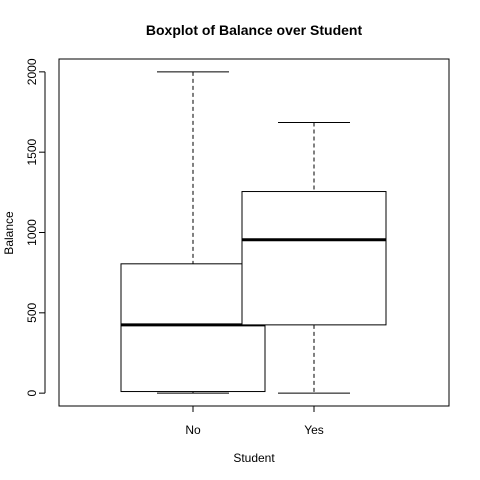  I want to click on y-axis: 0 500 1000 1500 2000, so click(35, 227).